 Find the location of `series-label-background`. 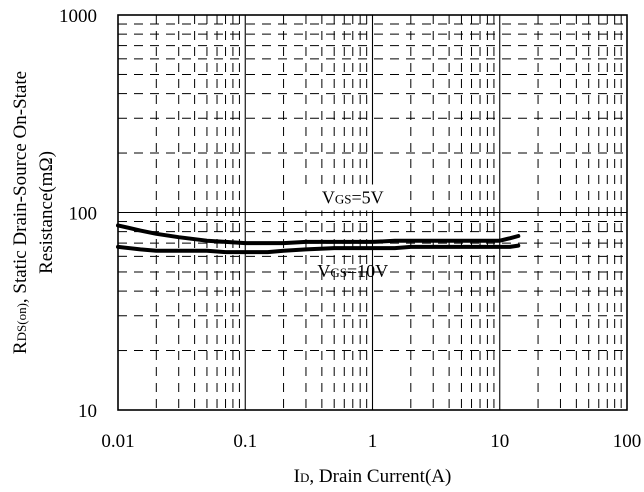

series-label-background is located at coordinates (352, 197).